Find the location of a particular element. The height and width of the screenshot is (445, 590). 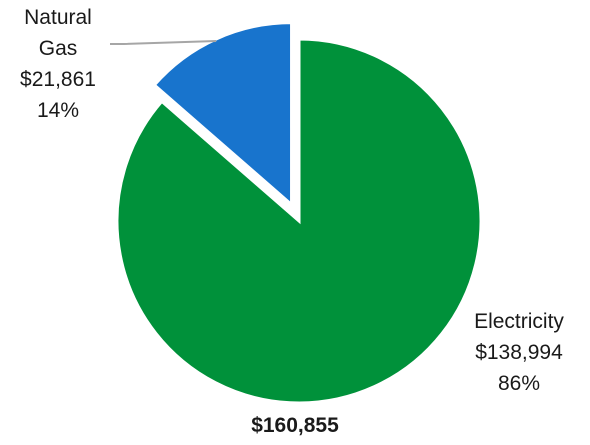

total-label: $160,855 is located at coordinates (295, 425).